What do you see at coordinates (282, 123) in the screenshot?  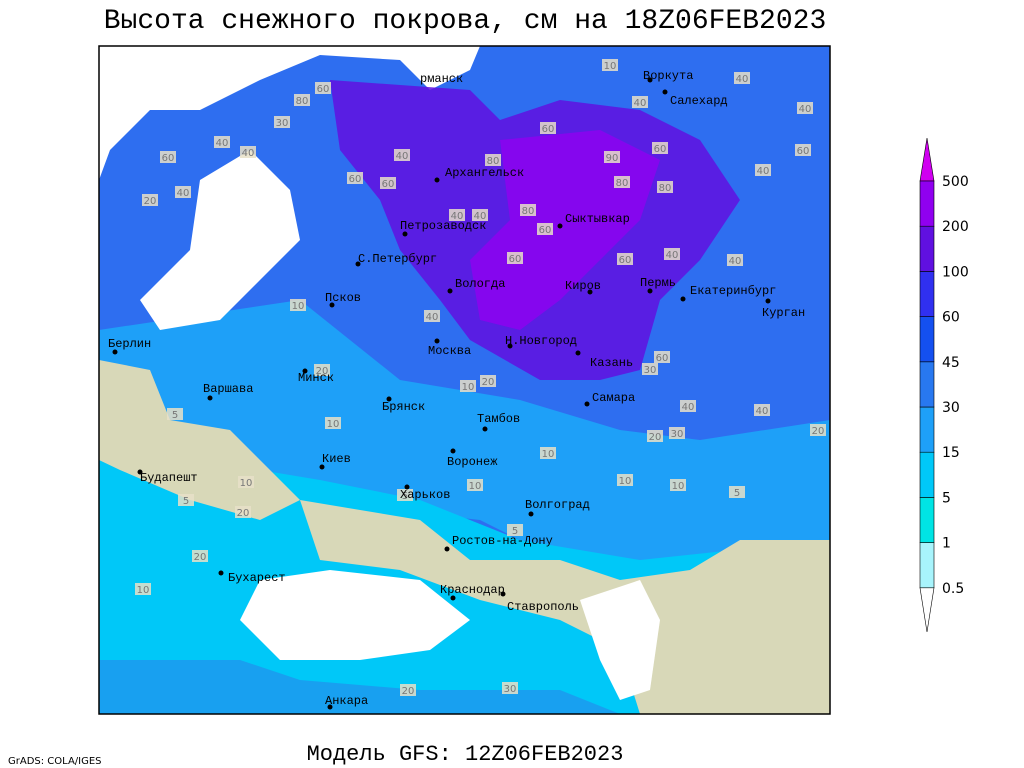 I see `contour-label: 30` at bounding box center [282, 123].